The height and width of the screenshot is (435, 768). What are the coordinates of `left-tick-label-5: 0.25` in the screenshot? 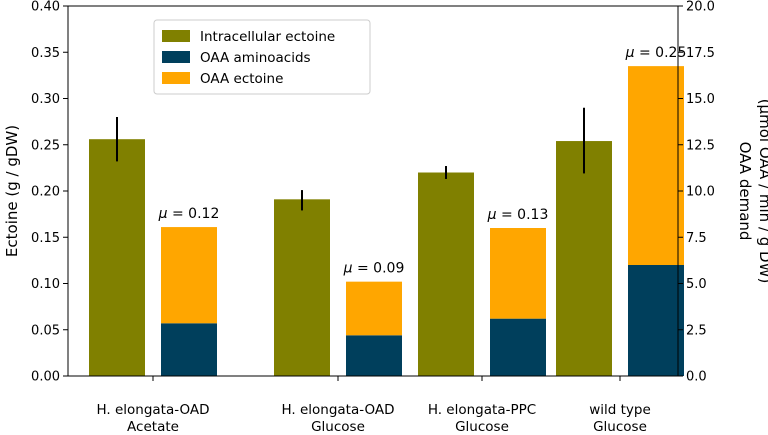 It's located at (45, 145).